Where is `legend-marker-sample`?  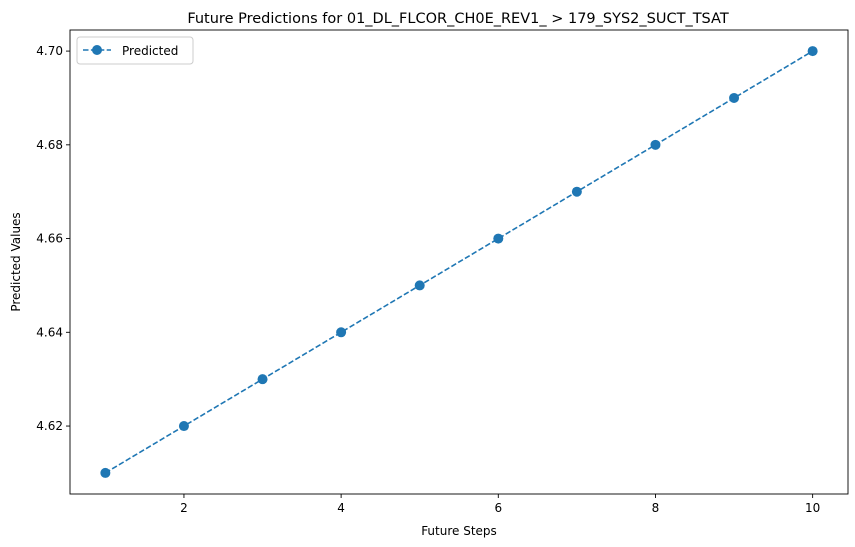
legend-marker-sample is located at coordinates (97, 50).